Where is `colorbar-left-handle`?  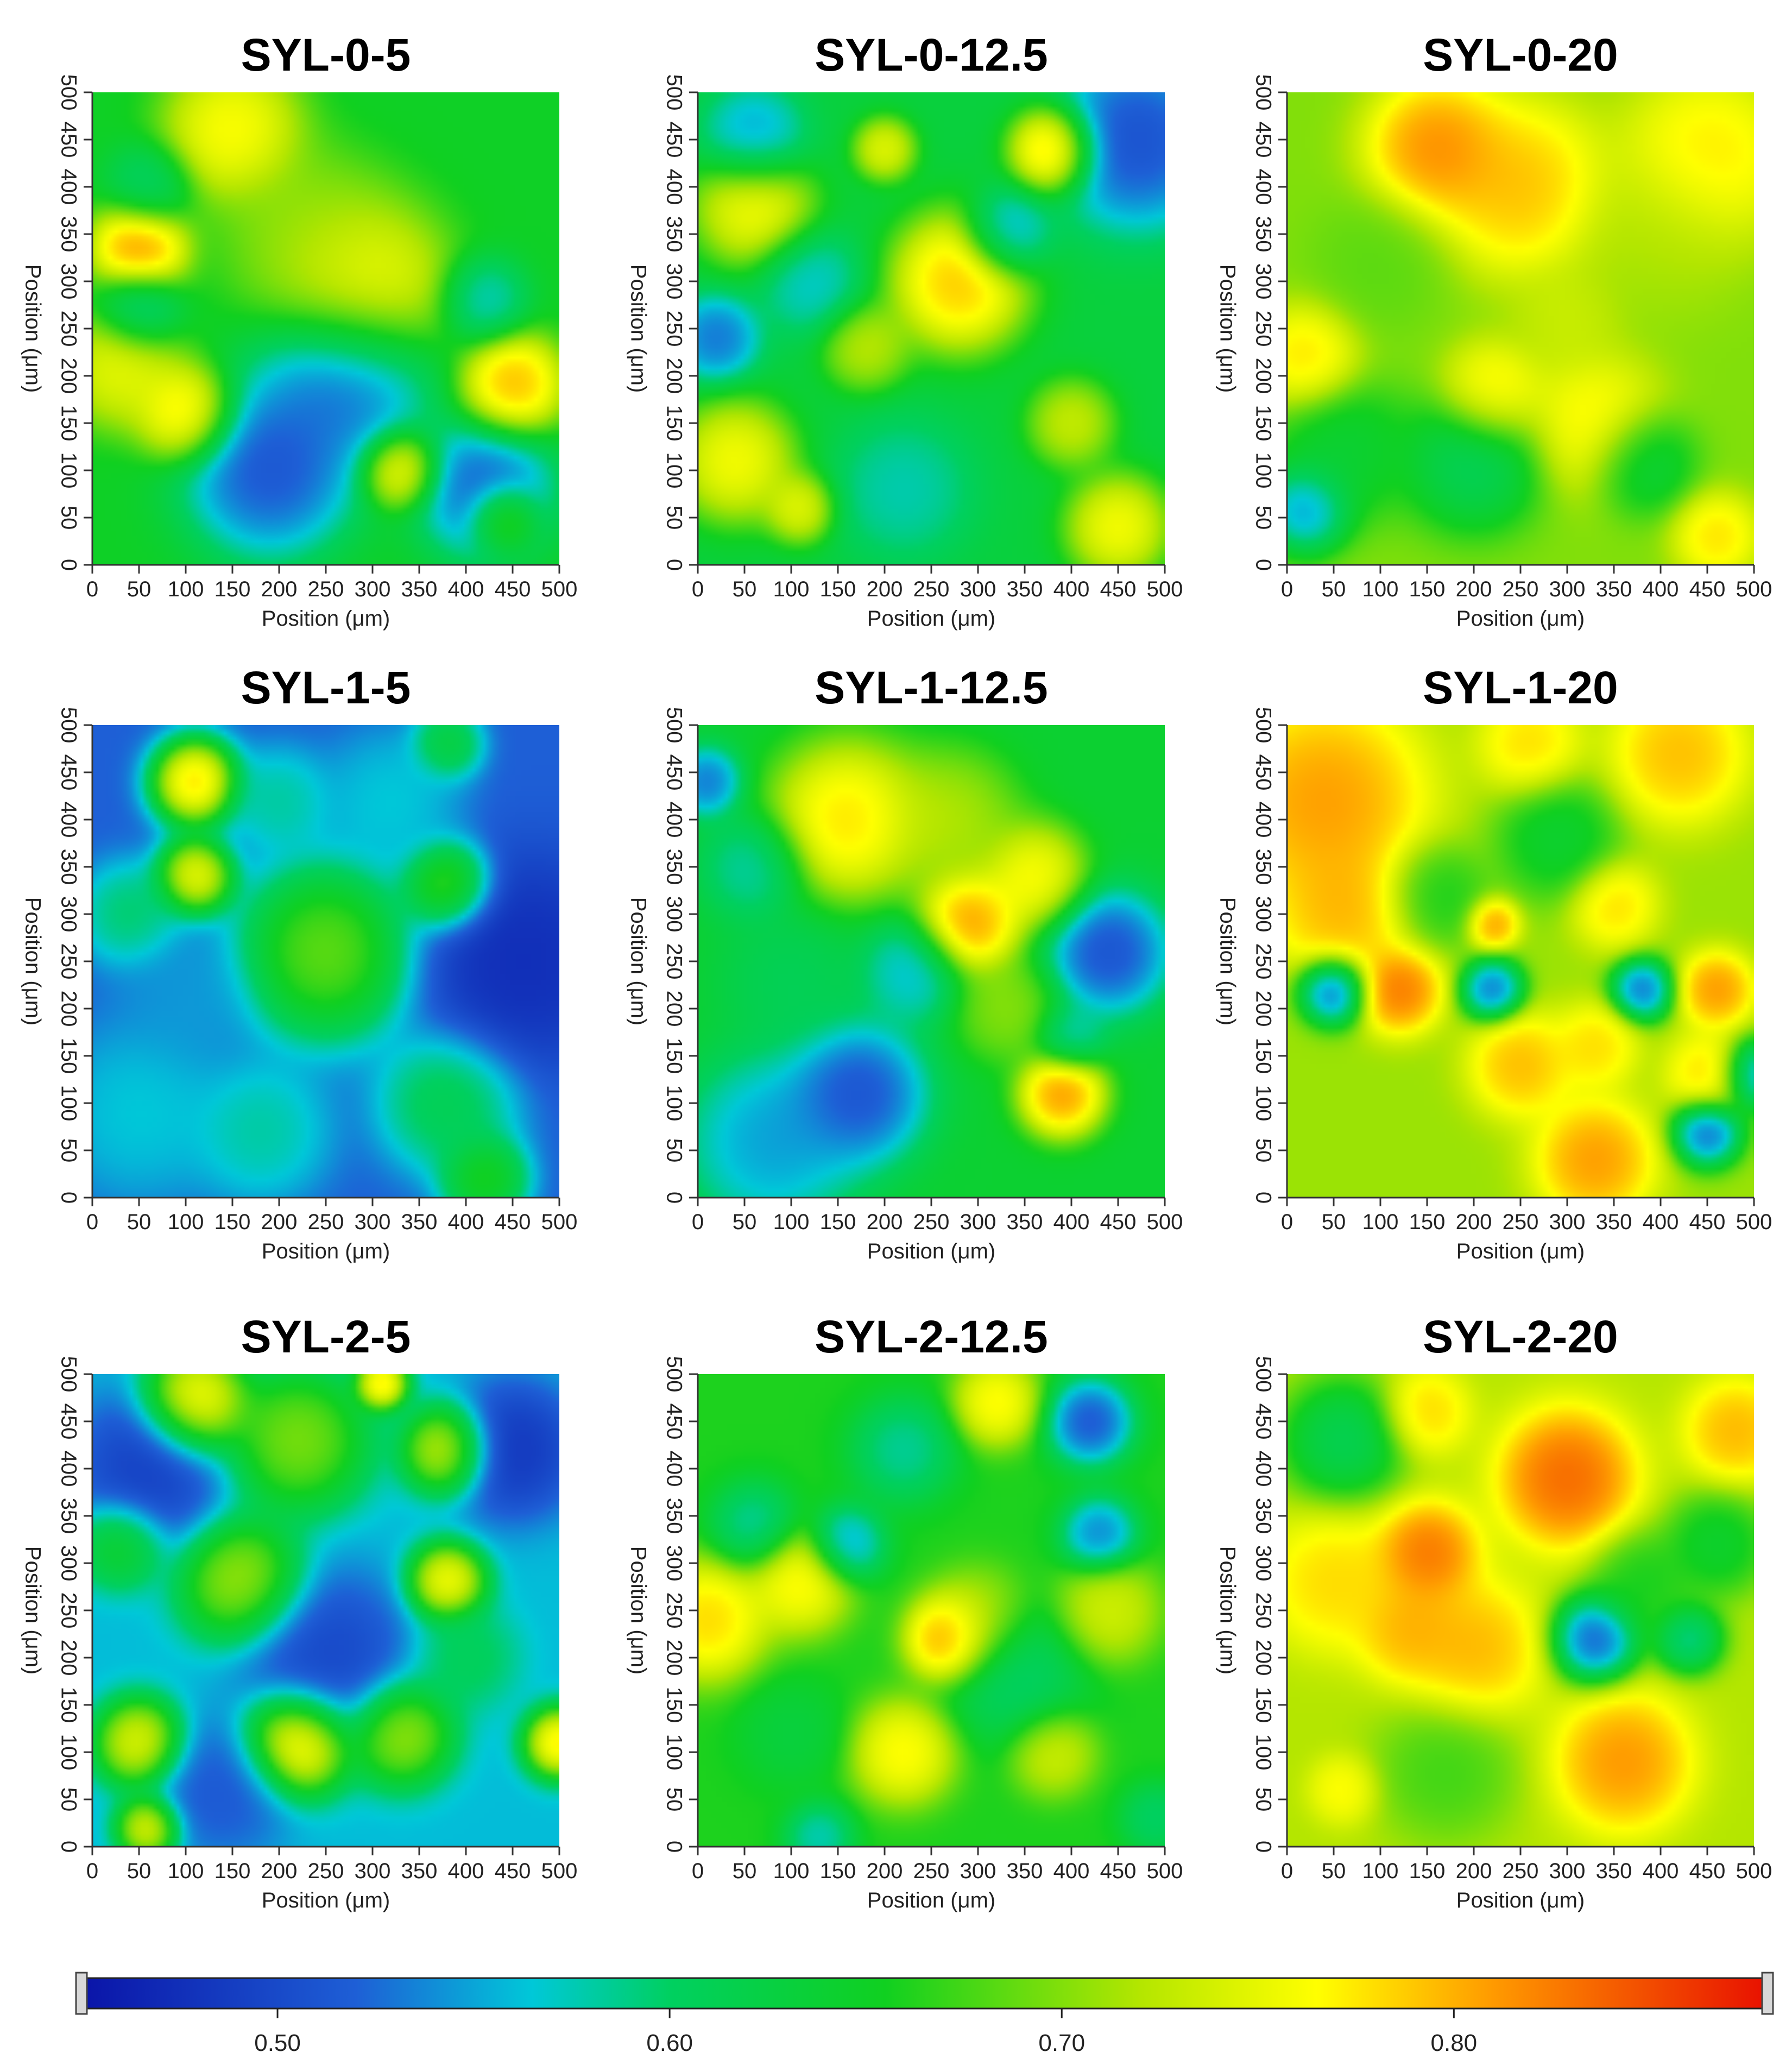
colorbar-left-handle is located at coordinates (82, 1994).